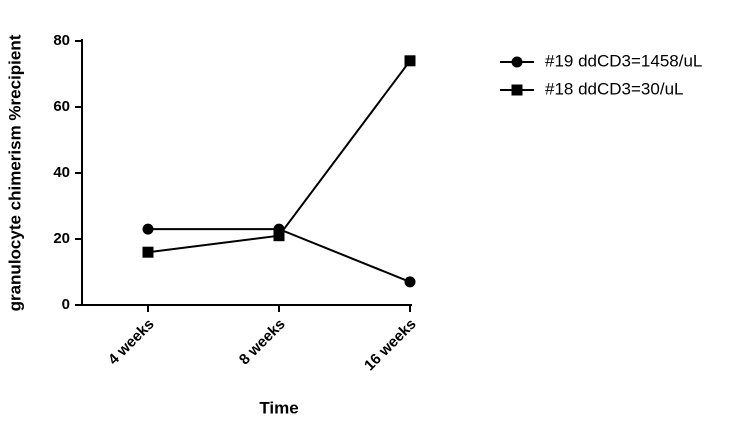  What do you see at coordinates (61, 40) in the screenshot?
I see `y-tick-label: 80` at bounding box center [61, 40].